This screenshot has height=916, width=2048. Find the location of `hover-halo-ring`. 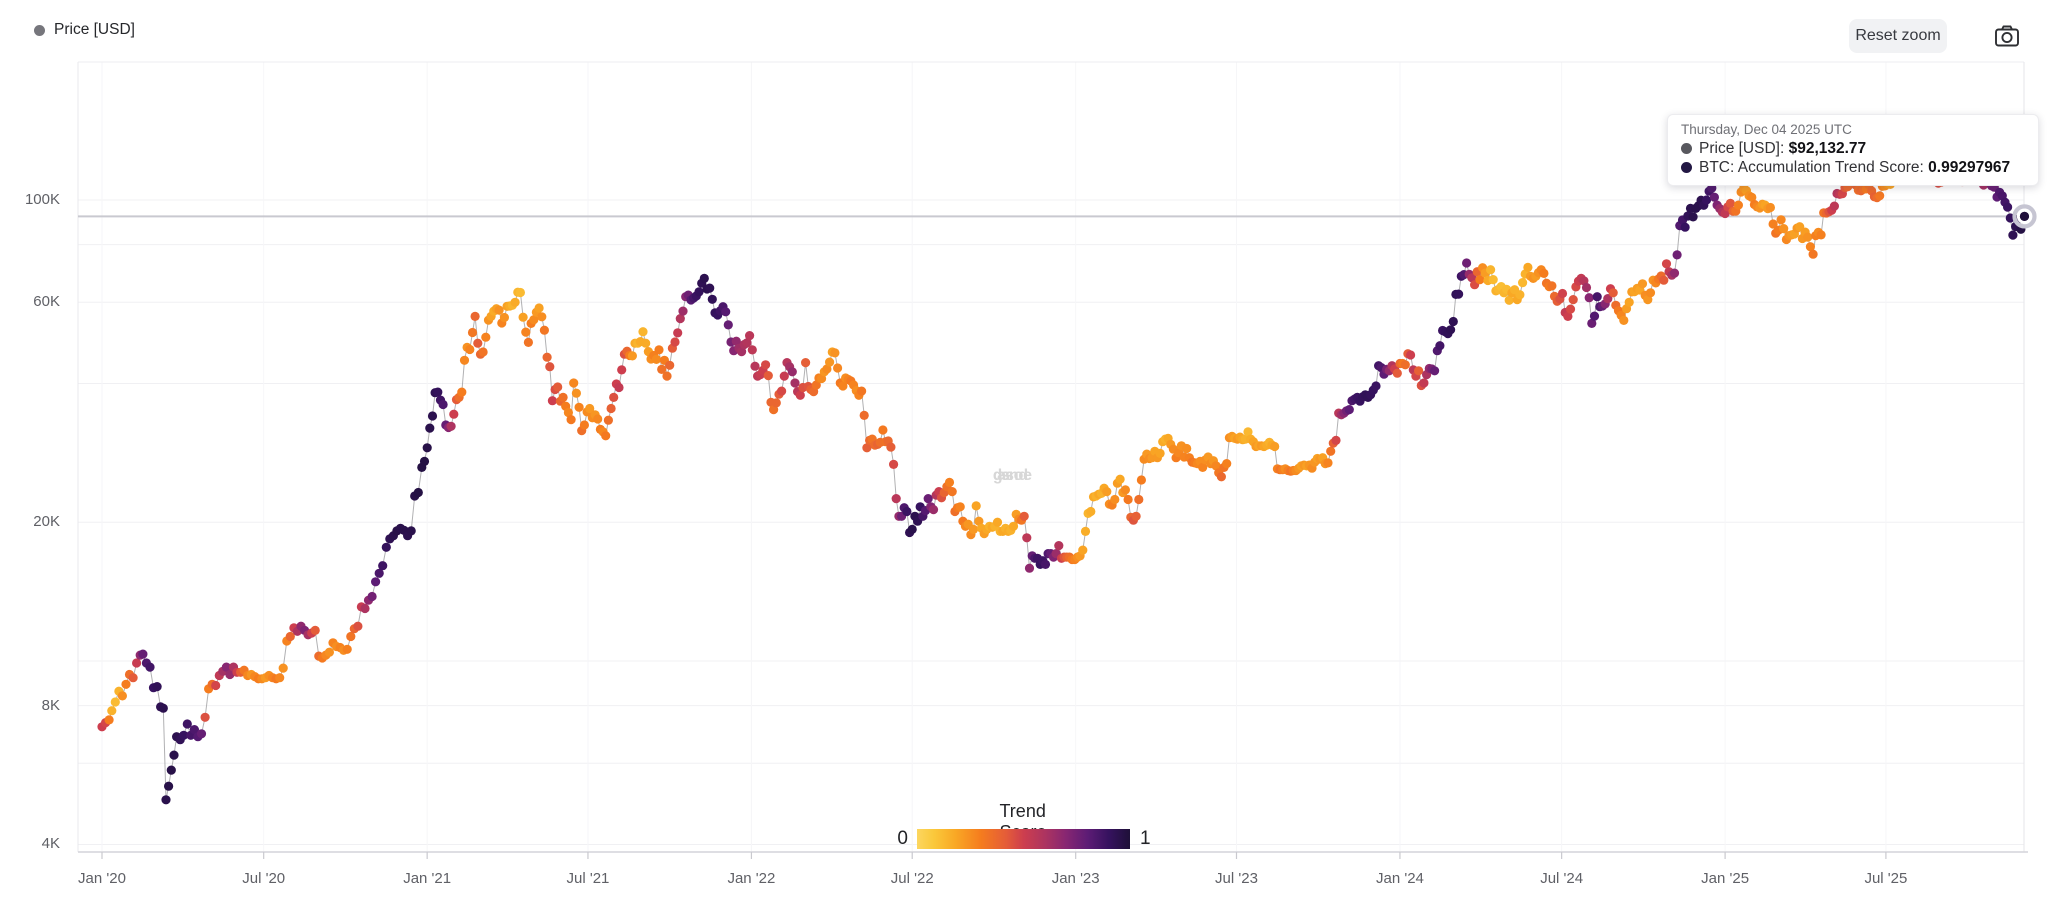

hover-halo-ring is located at coordinates (2024, 216).